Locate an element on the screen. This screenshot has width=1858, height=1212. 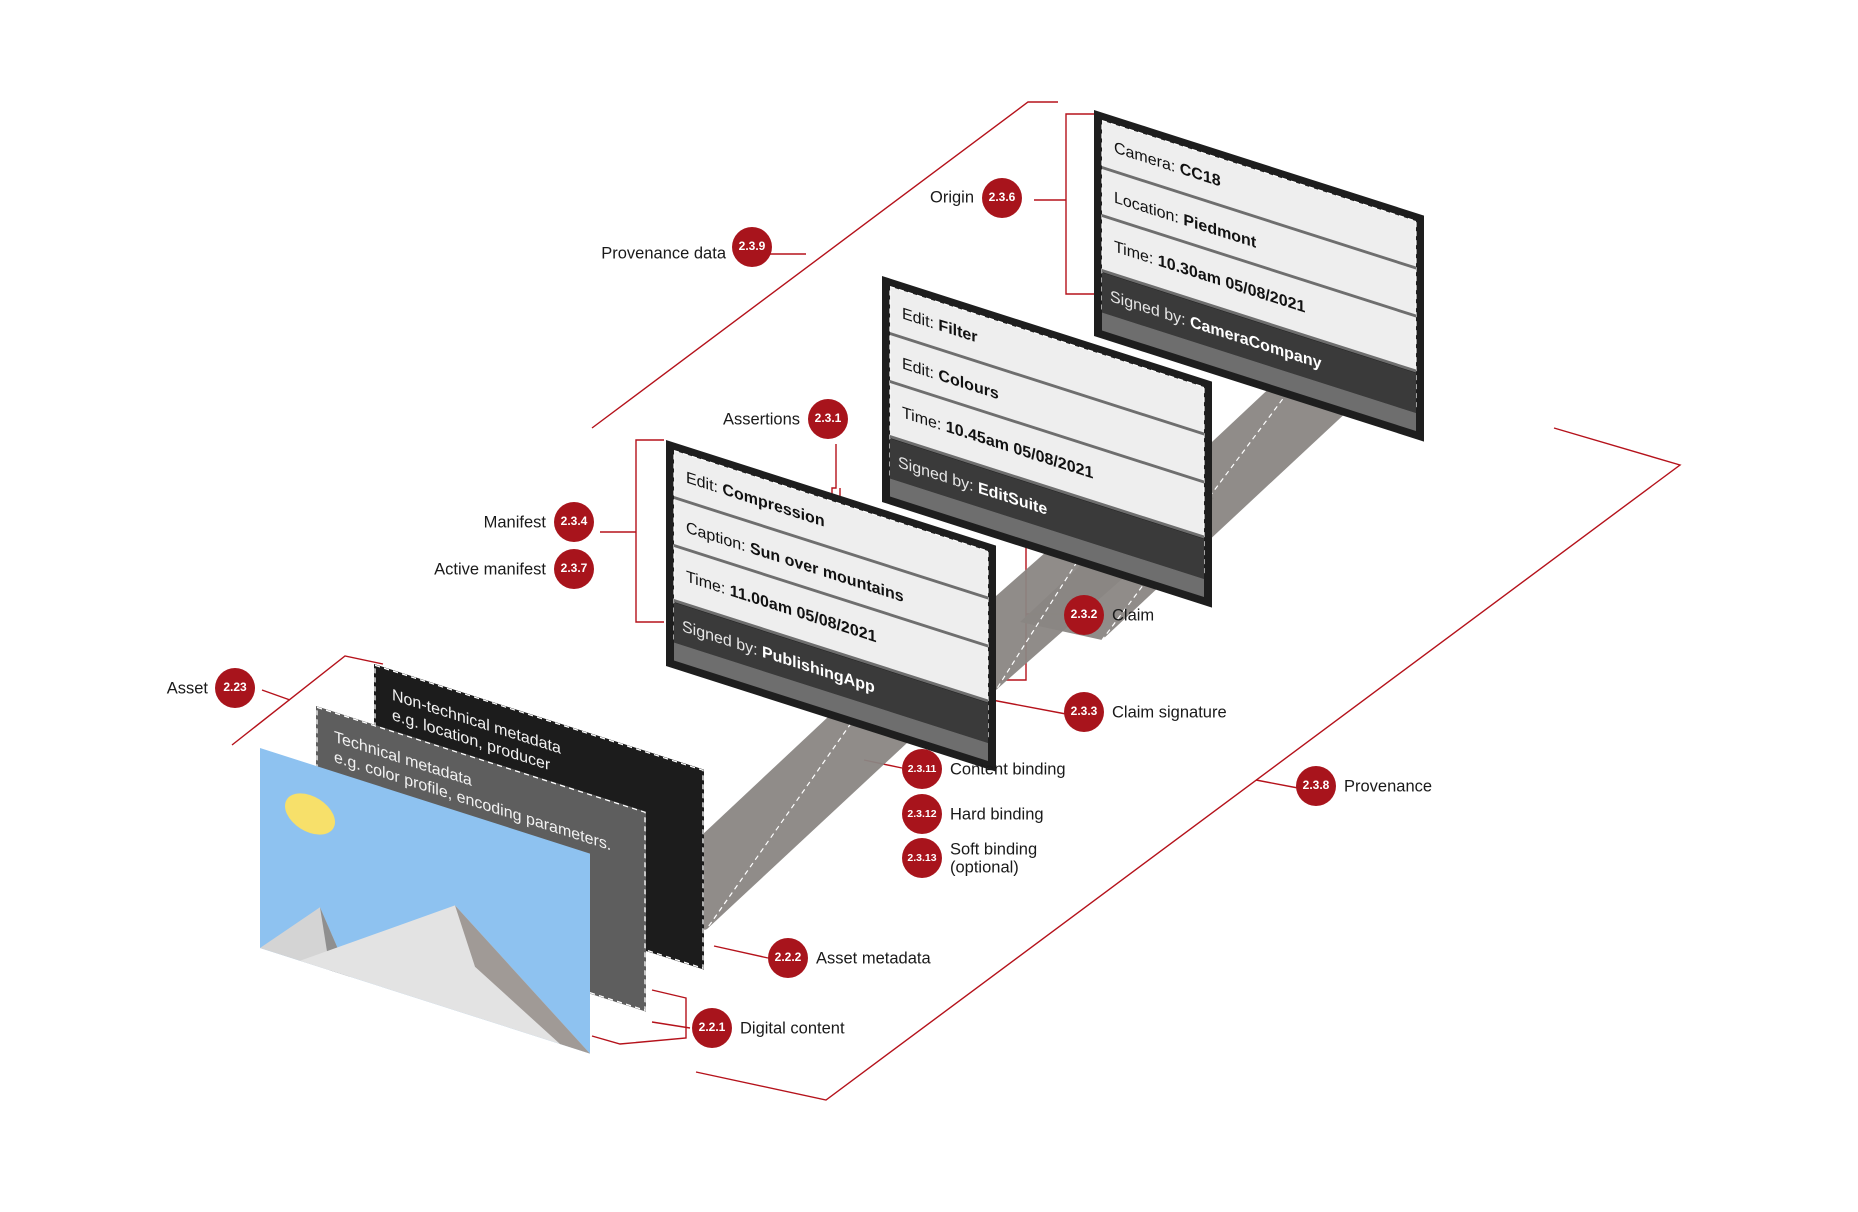
label-text: Assertions is located at coordinates (761, 419).